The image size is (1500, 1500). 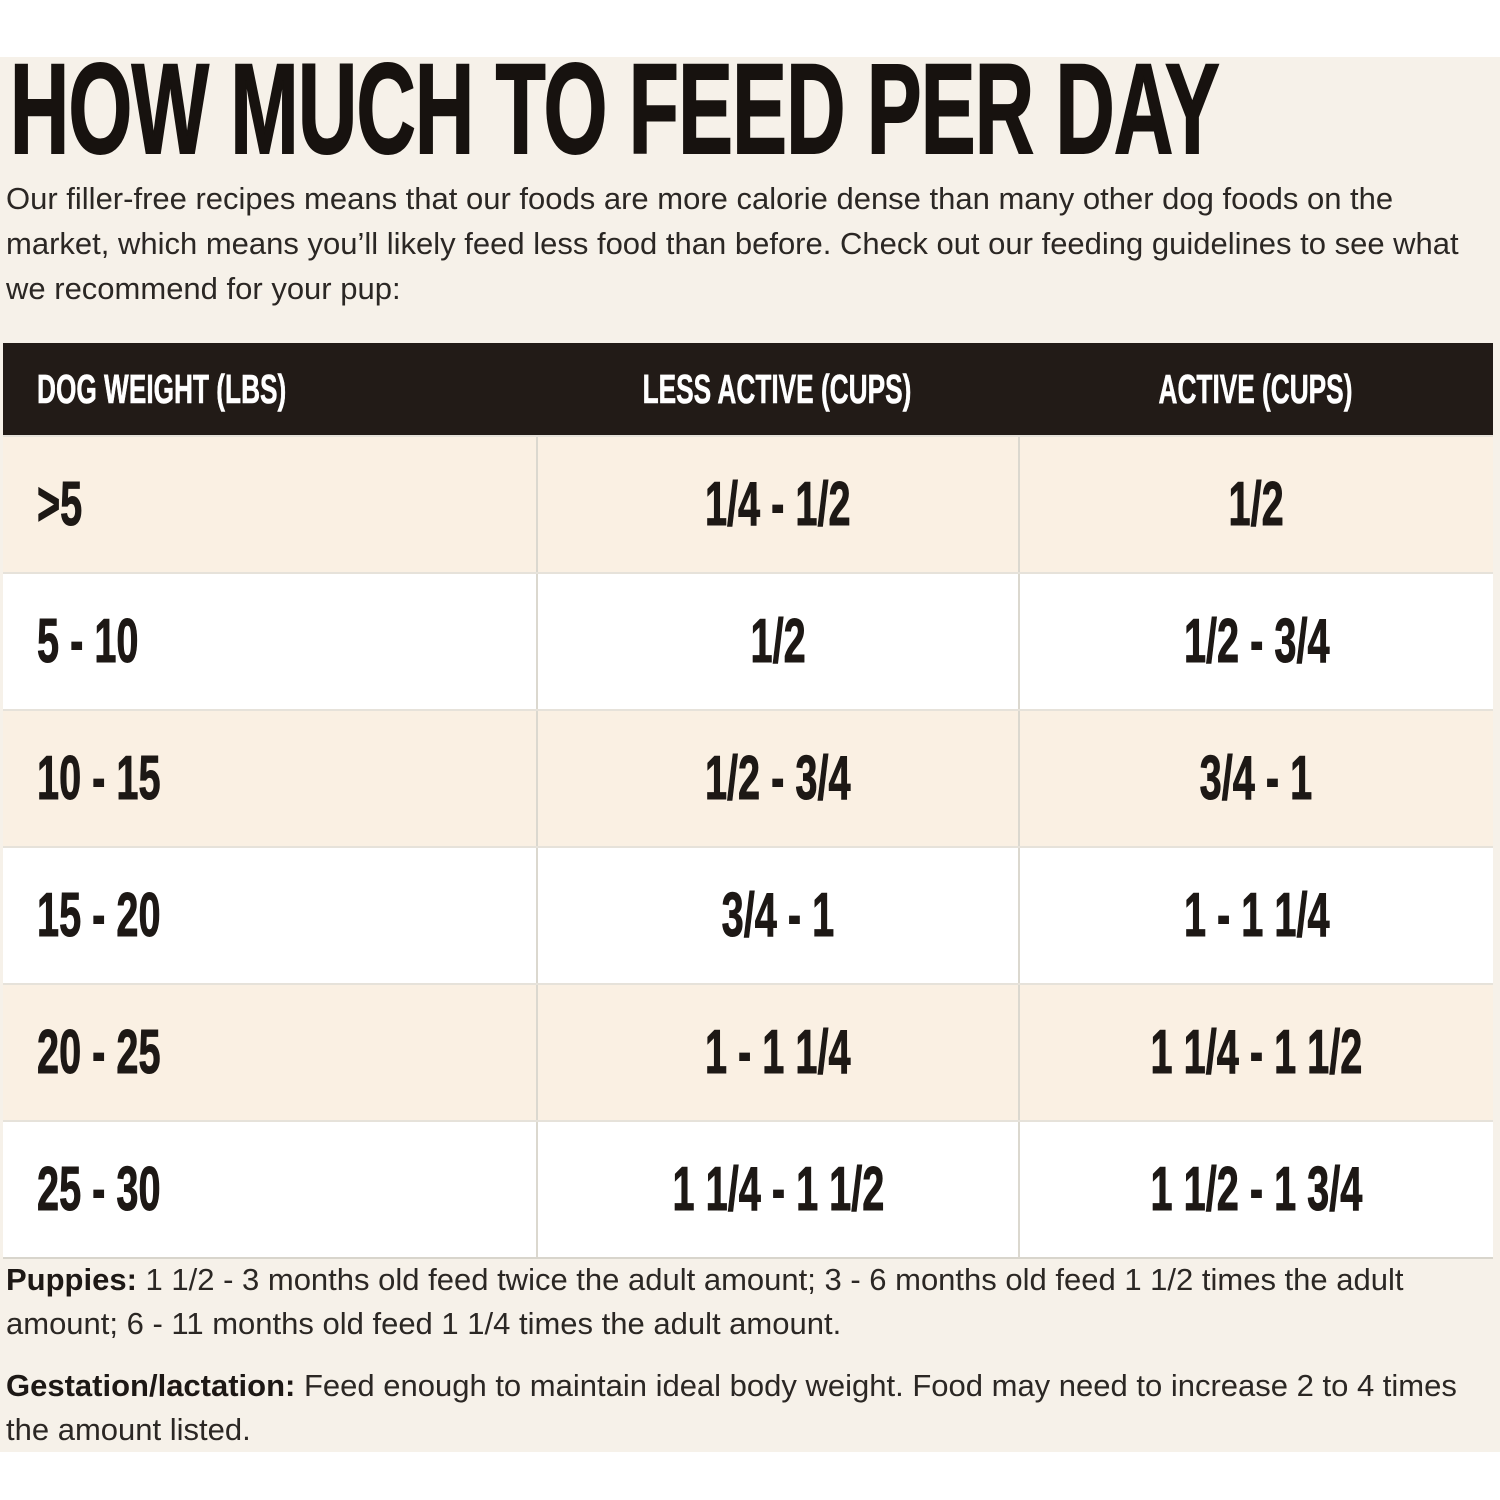 I want to click on less-active-cell: 1 1/4 - 1 1/2, so click(x=776, y=1189).